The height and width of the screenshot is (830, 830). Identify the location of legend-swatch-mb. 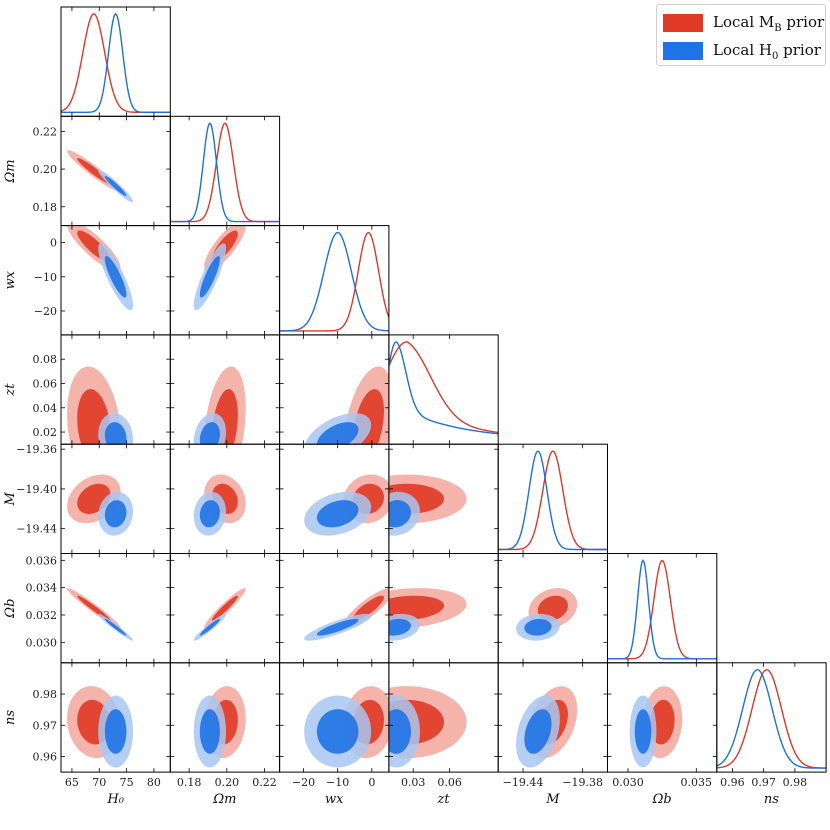
(683, 23).